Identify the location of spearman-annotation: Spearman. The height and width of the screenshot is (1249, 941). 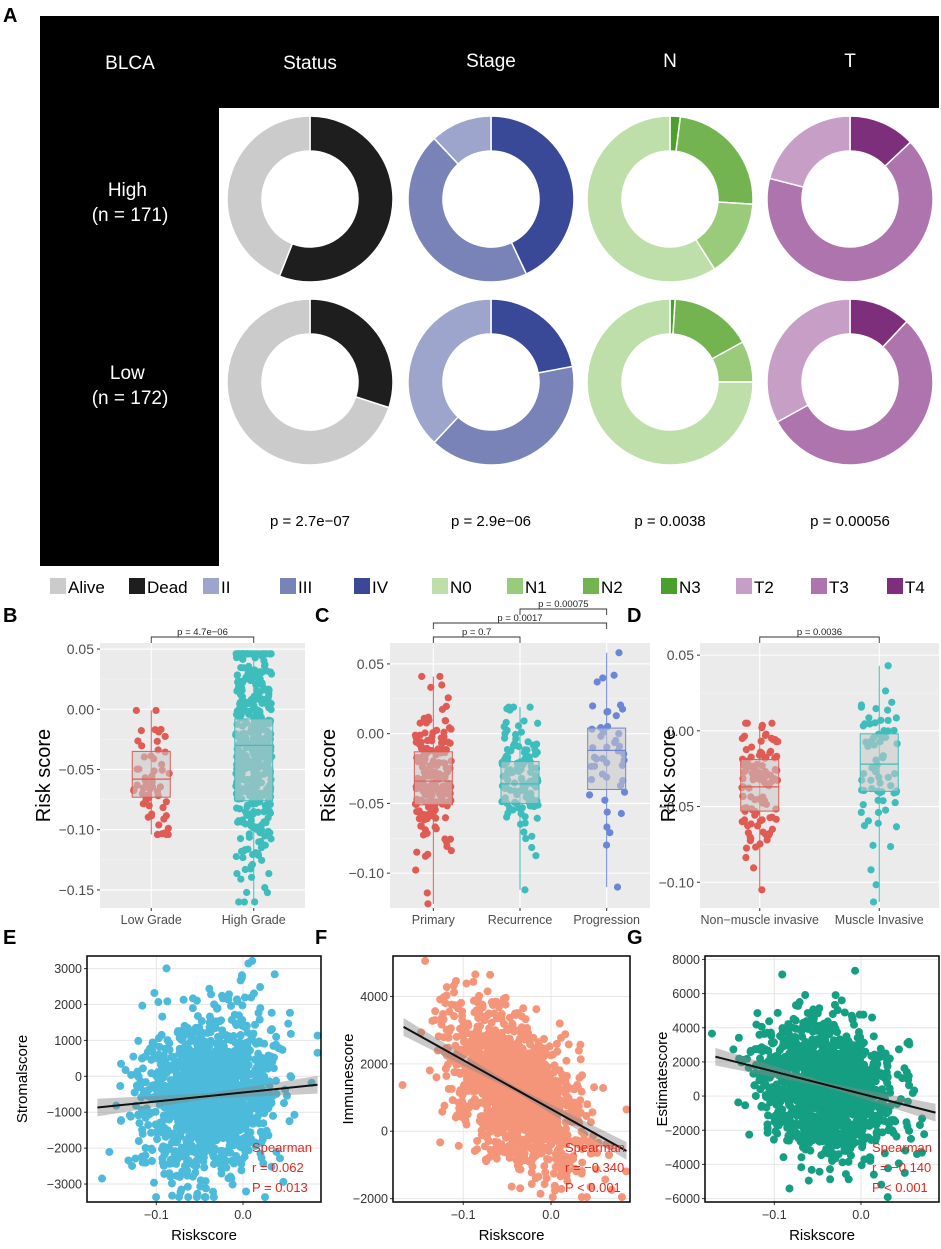
(282, 1147).